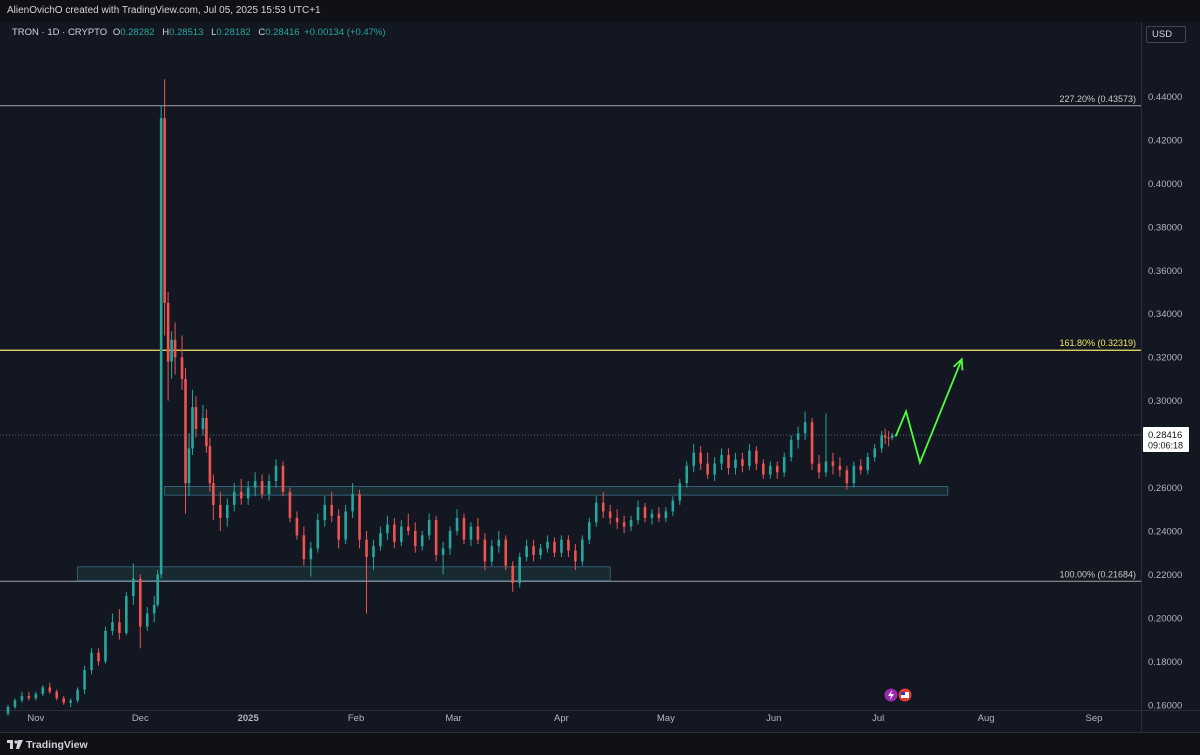  What do you see at coordinates (1165, 575) in the screenshot?
I see `y-tick-label: 0.22000` at bounding box center [1165, 575].